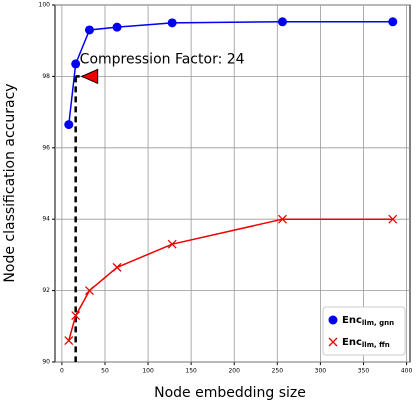 This screenshot has height=402, width=416. Describe the element at coordinates (364, 331) in the screenshot. I see `legend-box` at that location.